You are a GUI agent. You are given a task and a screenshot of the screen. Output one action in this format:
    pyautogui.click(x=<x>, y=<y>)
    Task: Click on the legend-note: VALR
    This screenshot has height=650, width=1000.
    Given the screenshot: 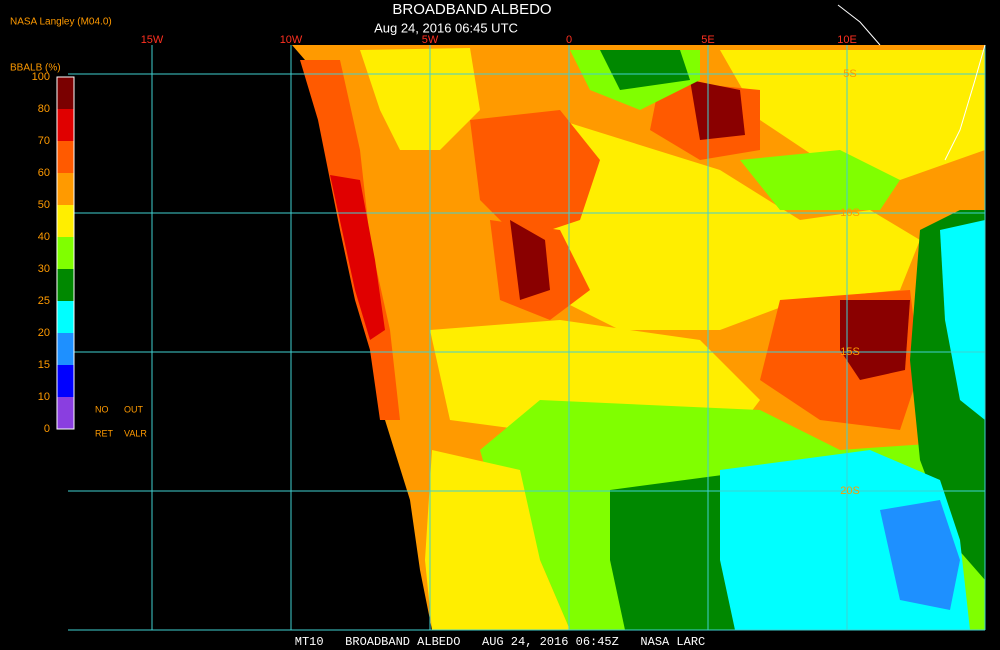 What is the action you would take?
    pyautogui.click(x=135, y=433)
    